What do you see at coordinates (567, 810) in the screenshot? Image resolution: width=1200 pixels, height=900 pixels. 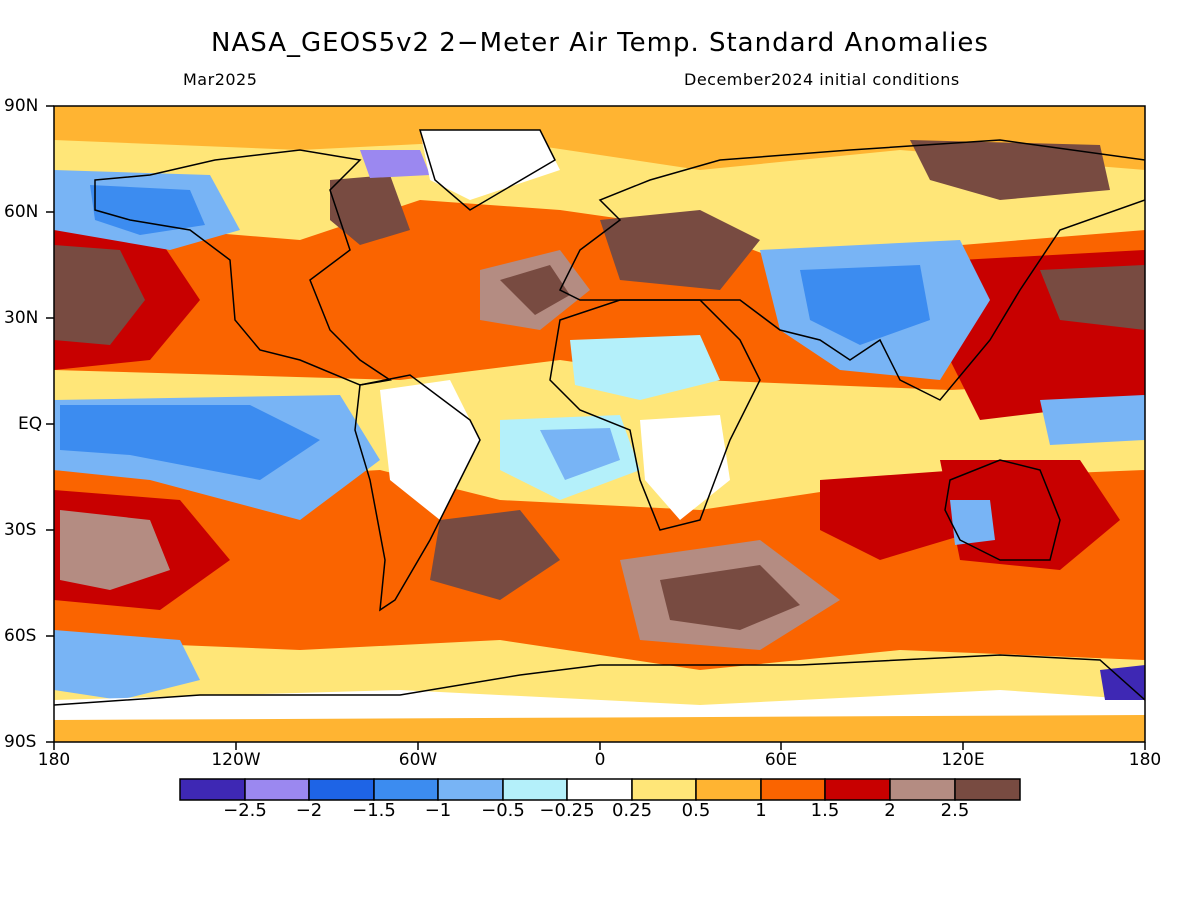 I see `colorbar-label: −0.25` at bounding box center [567, 810].